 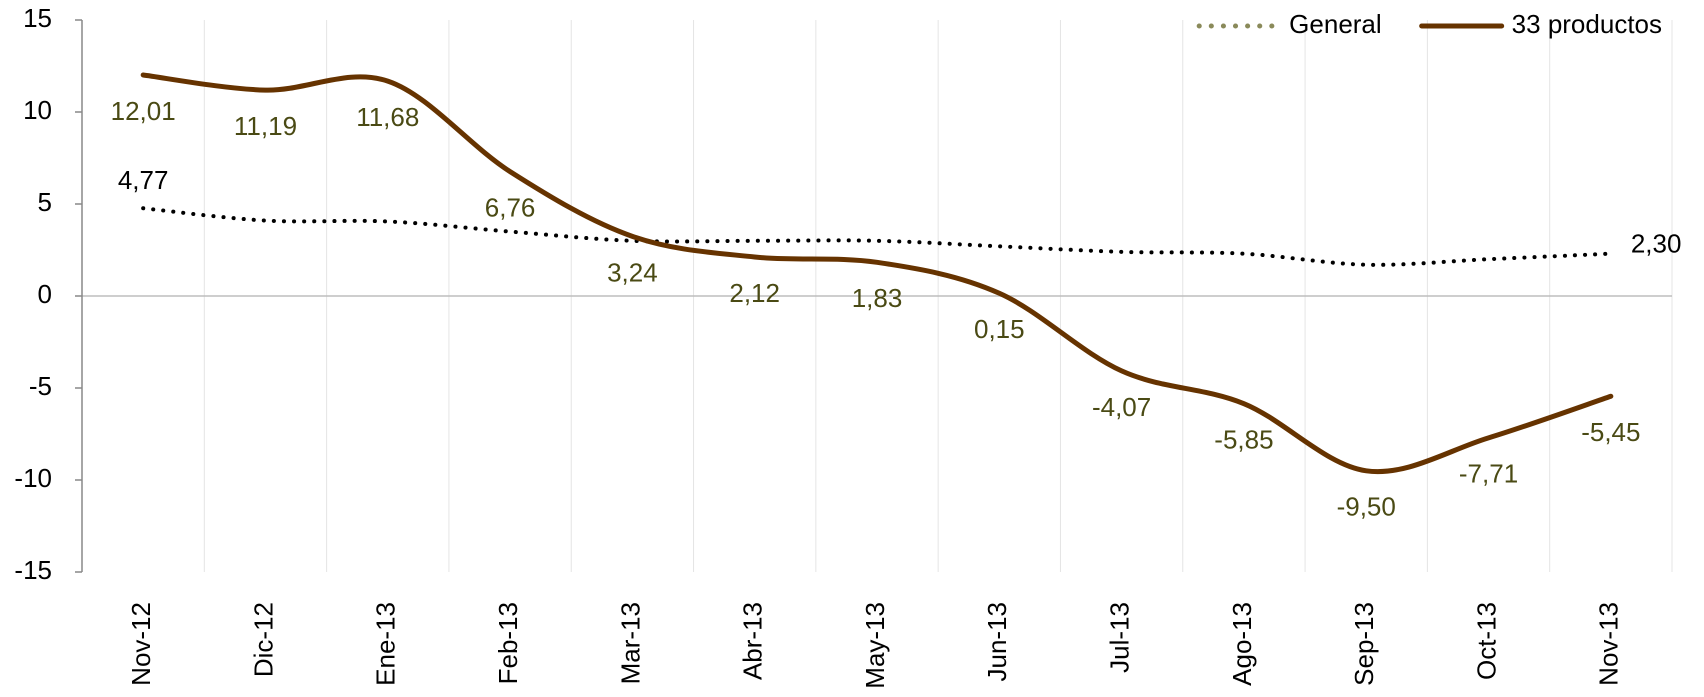 I want to click on data-label: 11,19, so click(x=265, y=126).